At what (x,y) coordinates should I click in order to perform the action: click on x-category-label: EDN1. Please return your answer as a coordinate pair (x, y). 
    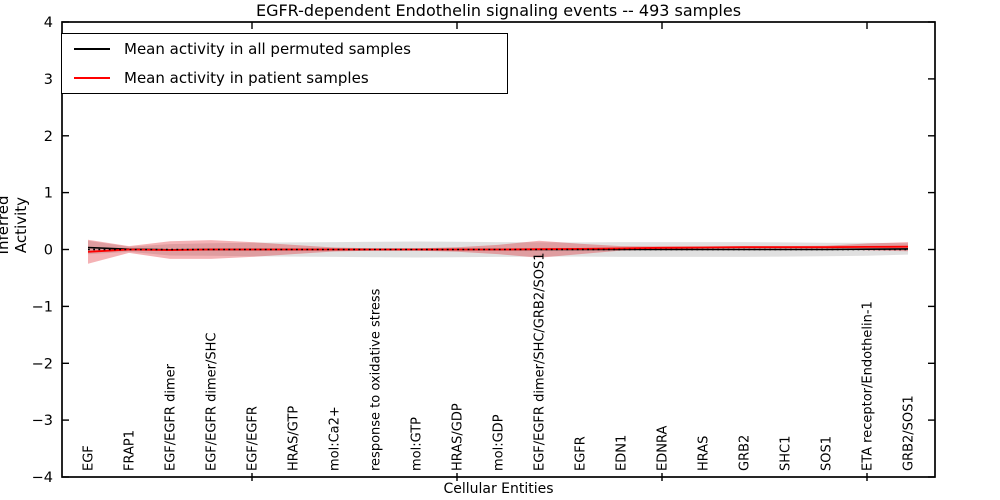
    Looking at the image, I should click on (621, 453).